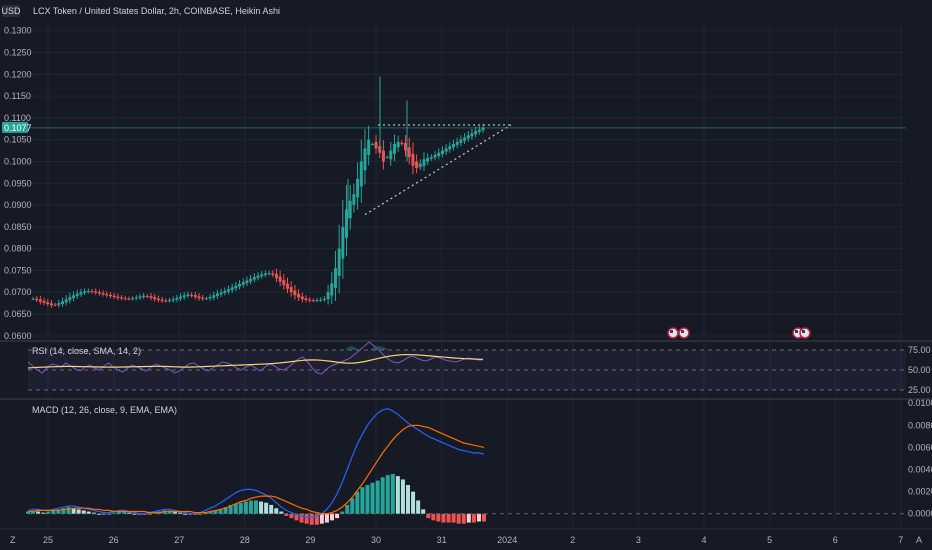  I want to click on macd-histogram, so click(466, 499).